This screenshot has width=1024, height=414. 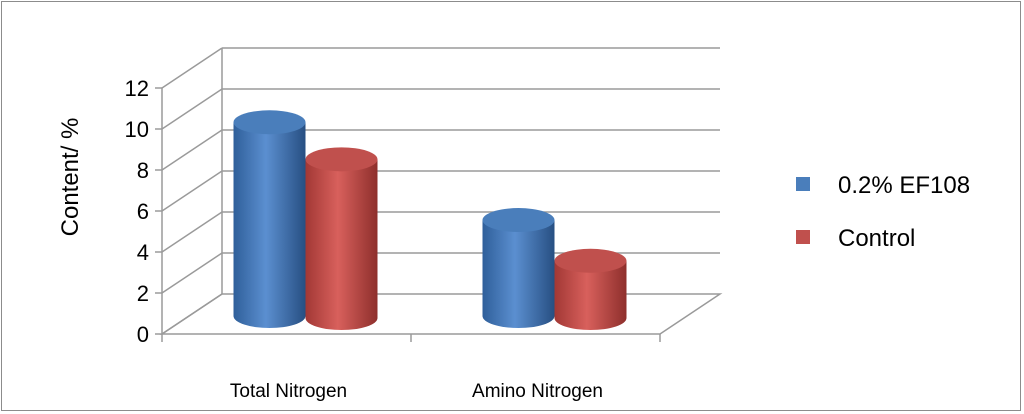 I want to click on legend: 0.2% EF108 Control, so click(x=883, y=212).